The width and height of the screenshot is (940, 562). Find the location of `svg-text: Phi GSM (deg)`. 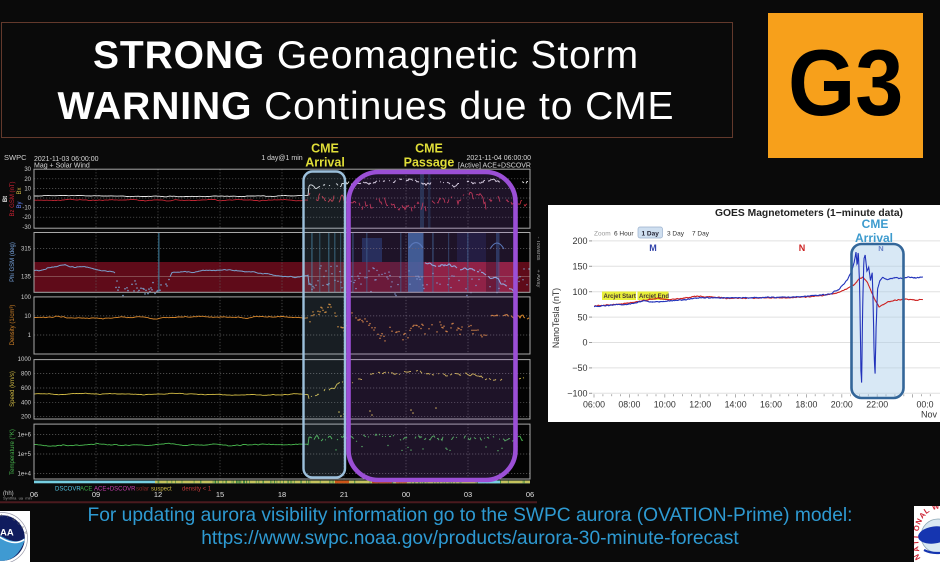

svg-text: Phi GSM (deg) is located at coordinates (13, 262).